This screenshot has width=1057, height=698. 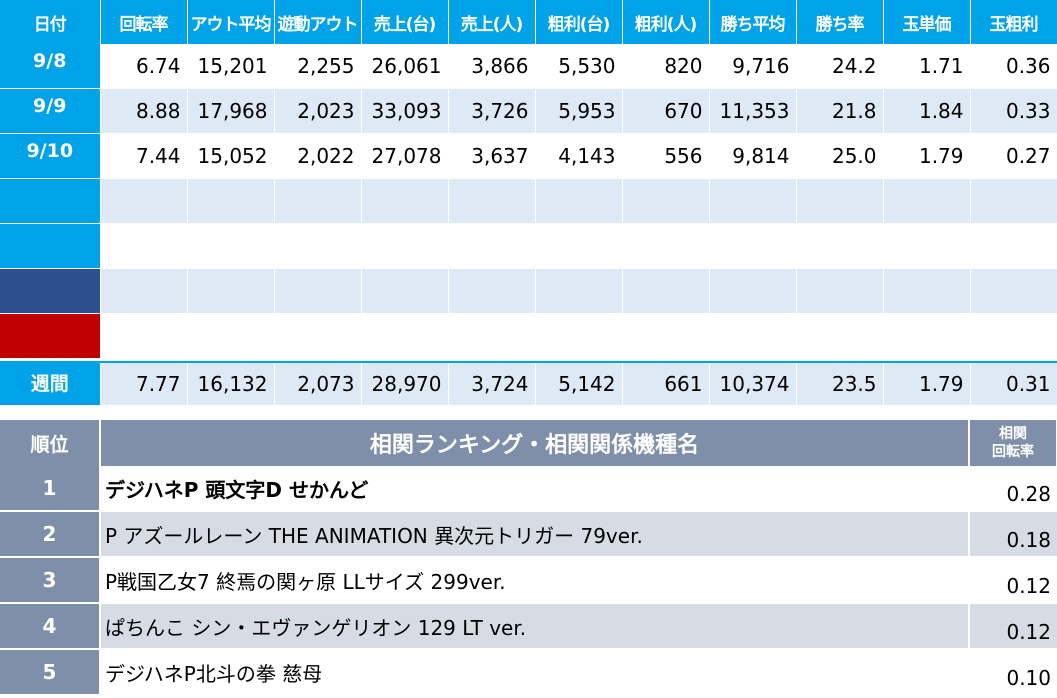 I want to click on stats-value-cell: 820, so click(x=666, y=66).